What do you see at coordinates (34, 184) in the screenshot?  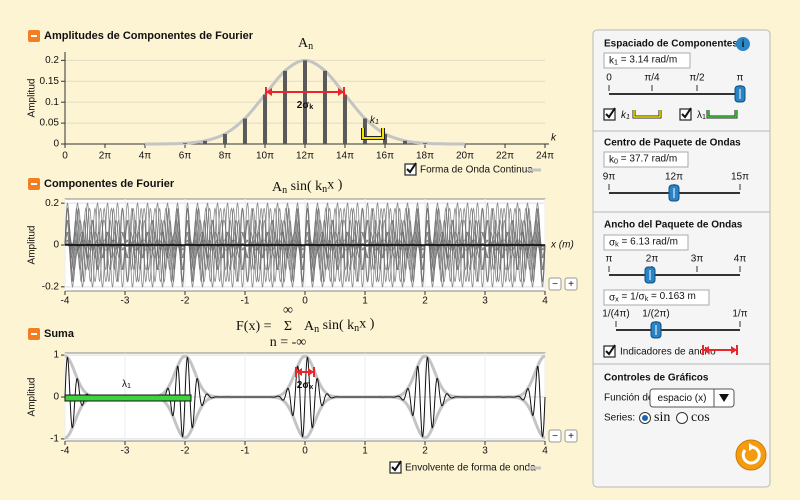 I see `collapse-icon` at bounding box center [34, 184].